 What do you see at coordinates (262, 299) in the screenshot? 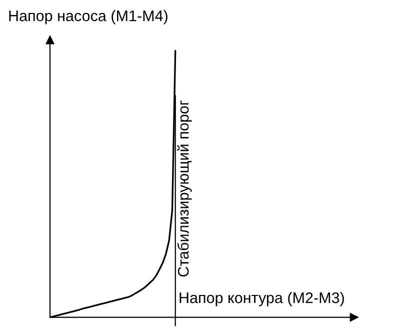
I see `x-axis-title: Напор контура (M2-M3)` at bounding box center [262, 299].